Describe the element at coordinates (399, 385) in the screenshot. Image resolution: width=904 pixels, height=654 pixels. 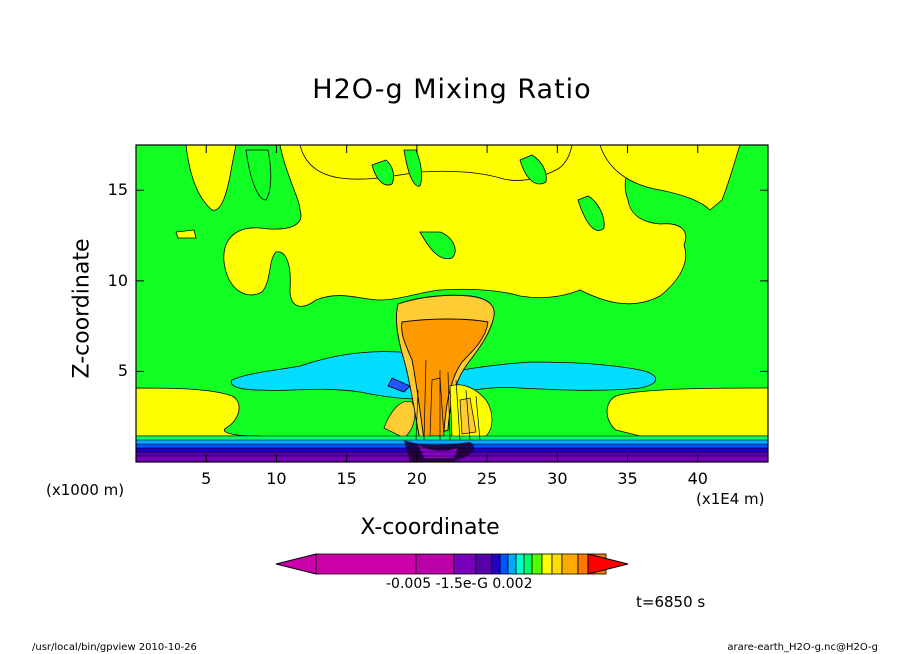
I see `blue-patch` at that location.